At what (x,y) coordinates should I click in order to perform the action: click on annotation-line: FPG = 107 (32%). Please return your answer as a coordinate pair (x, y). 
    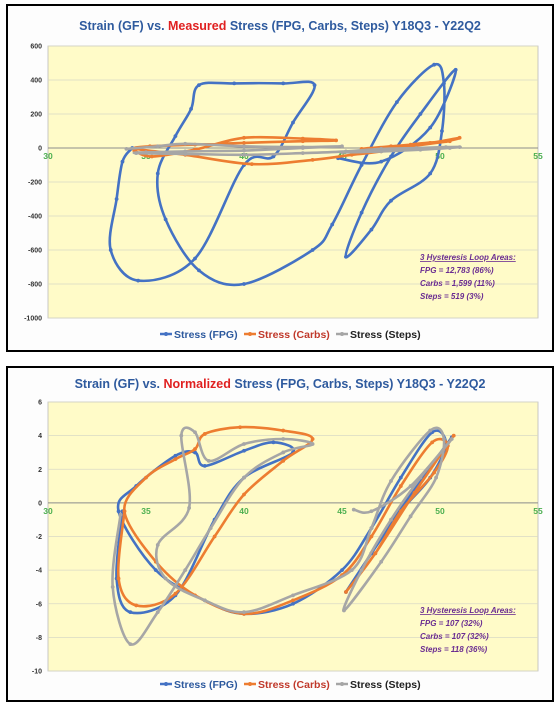
    Looking at the image, I should click on (451, 623).